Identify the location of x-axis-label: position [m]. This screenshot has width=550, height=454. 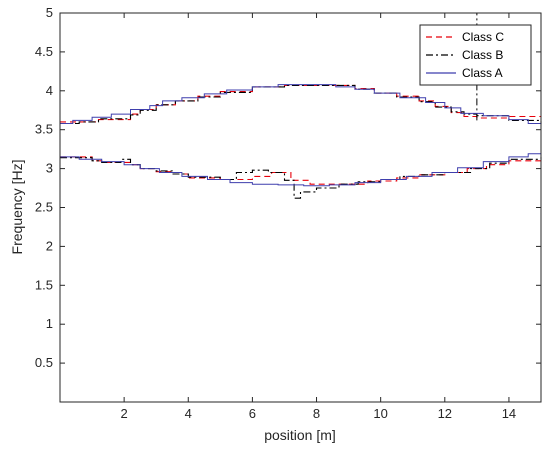
(300, 435).